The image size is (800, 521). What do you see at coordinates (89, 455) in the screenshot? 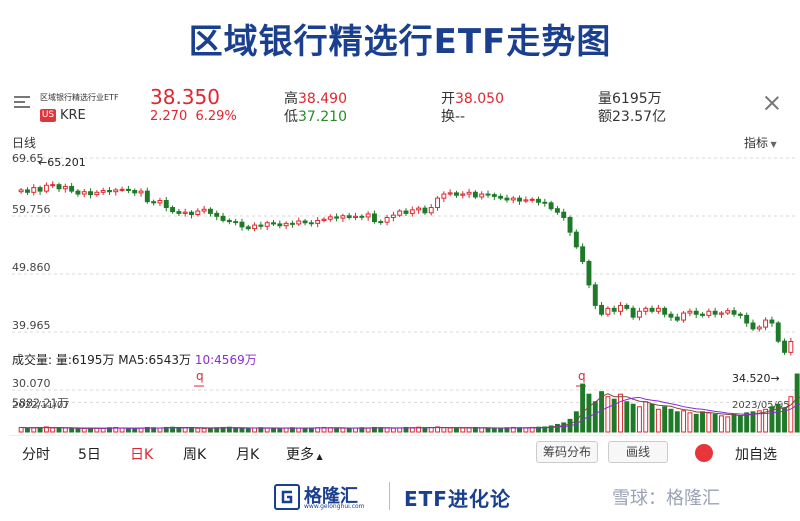
I see `tab-5day: 5日` at bounding box center [89, 455].